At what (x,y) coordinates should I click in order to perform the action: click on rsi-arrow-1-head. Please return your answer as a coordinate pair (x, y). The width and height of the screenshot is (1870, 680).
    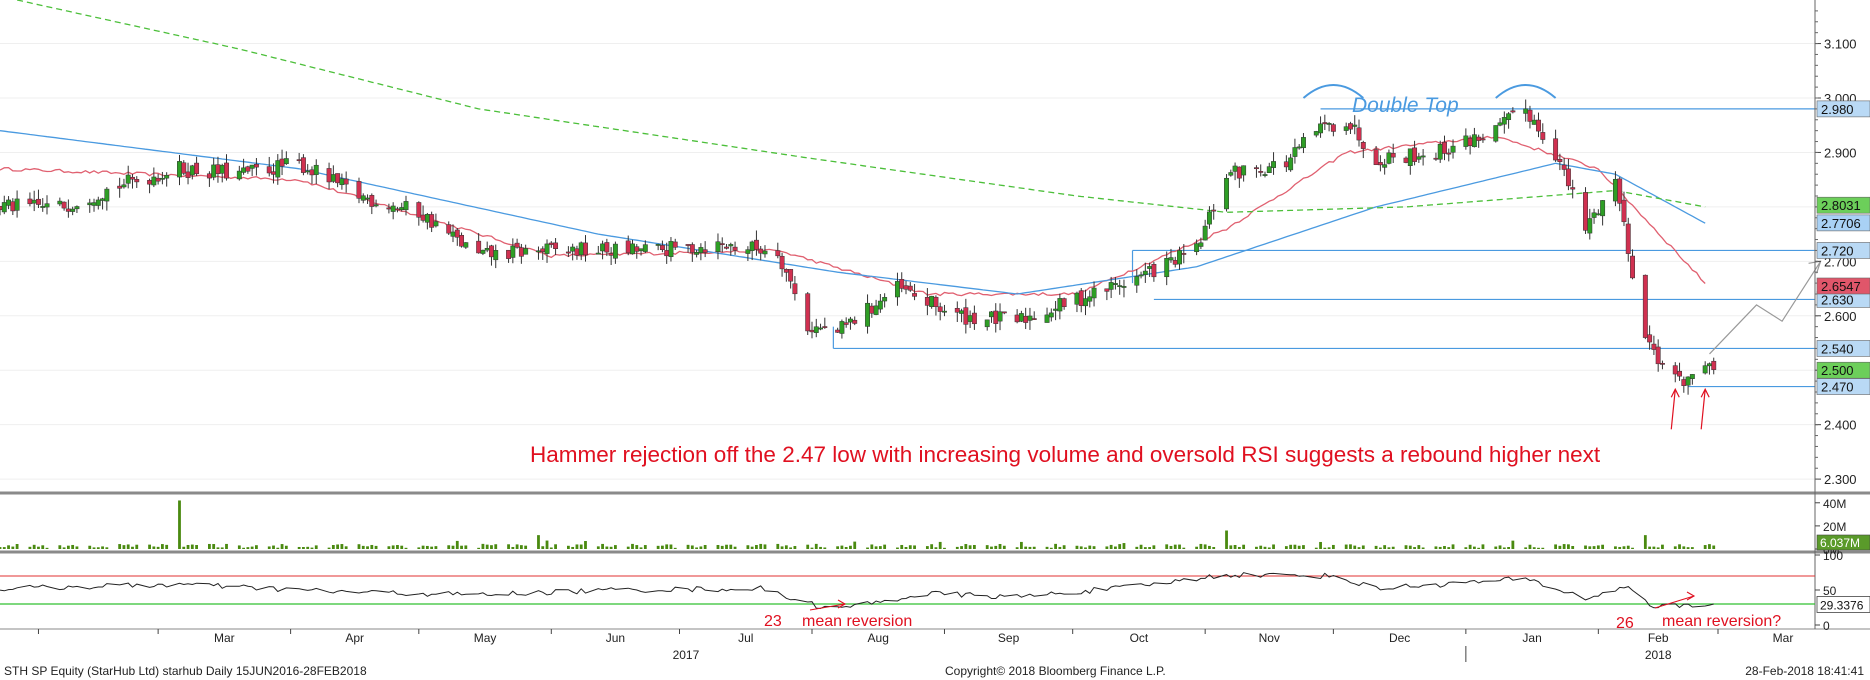
    Looking at the image, I should click on (842, 604).